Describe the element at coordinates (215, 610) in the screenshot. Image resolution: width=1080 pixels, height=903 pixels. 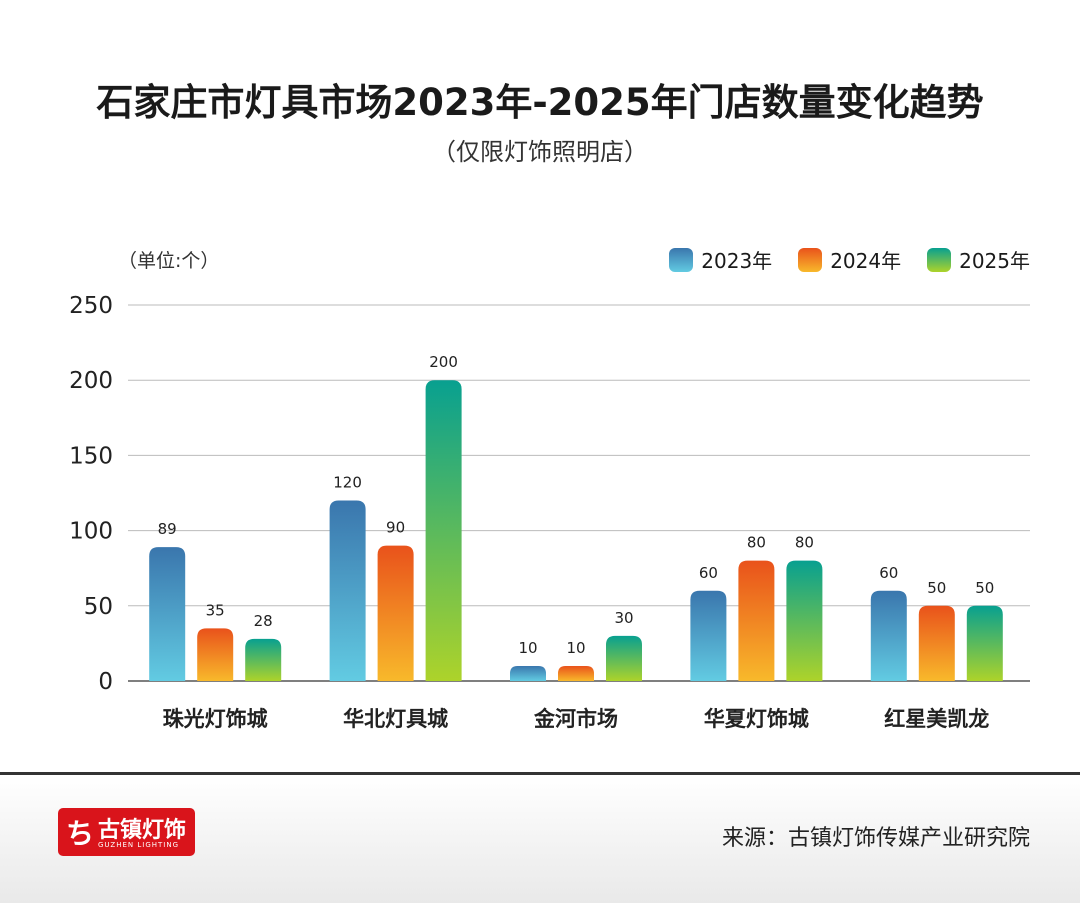
I see `data-label: 35` at that location.